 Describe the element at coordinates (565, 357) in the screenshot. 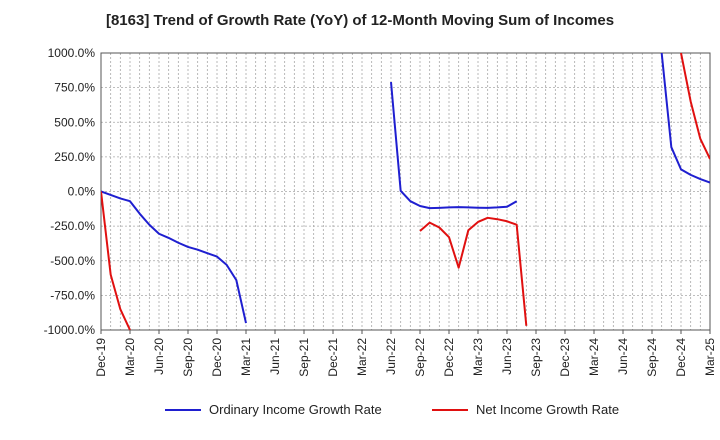

I see `x-tick-label: Dec-23` at that location.